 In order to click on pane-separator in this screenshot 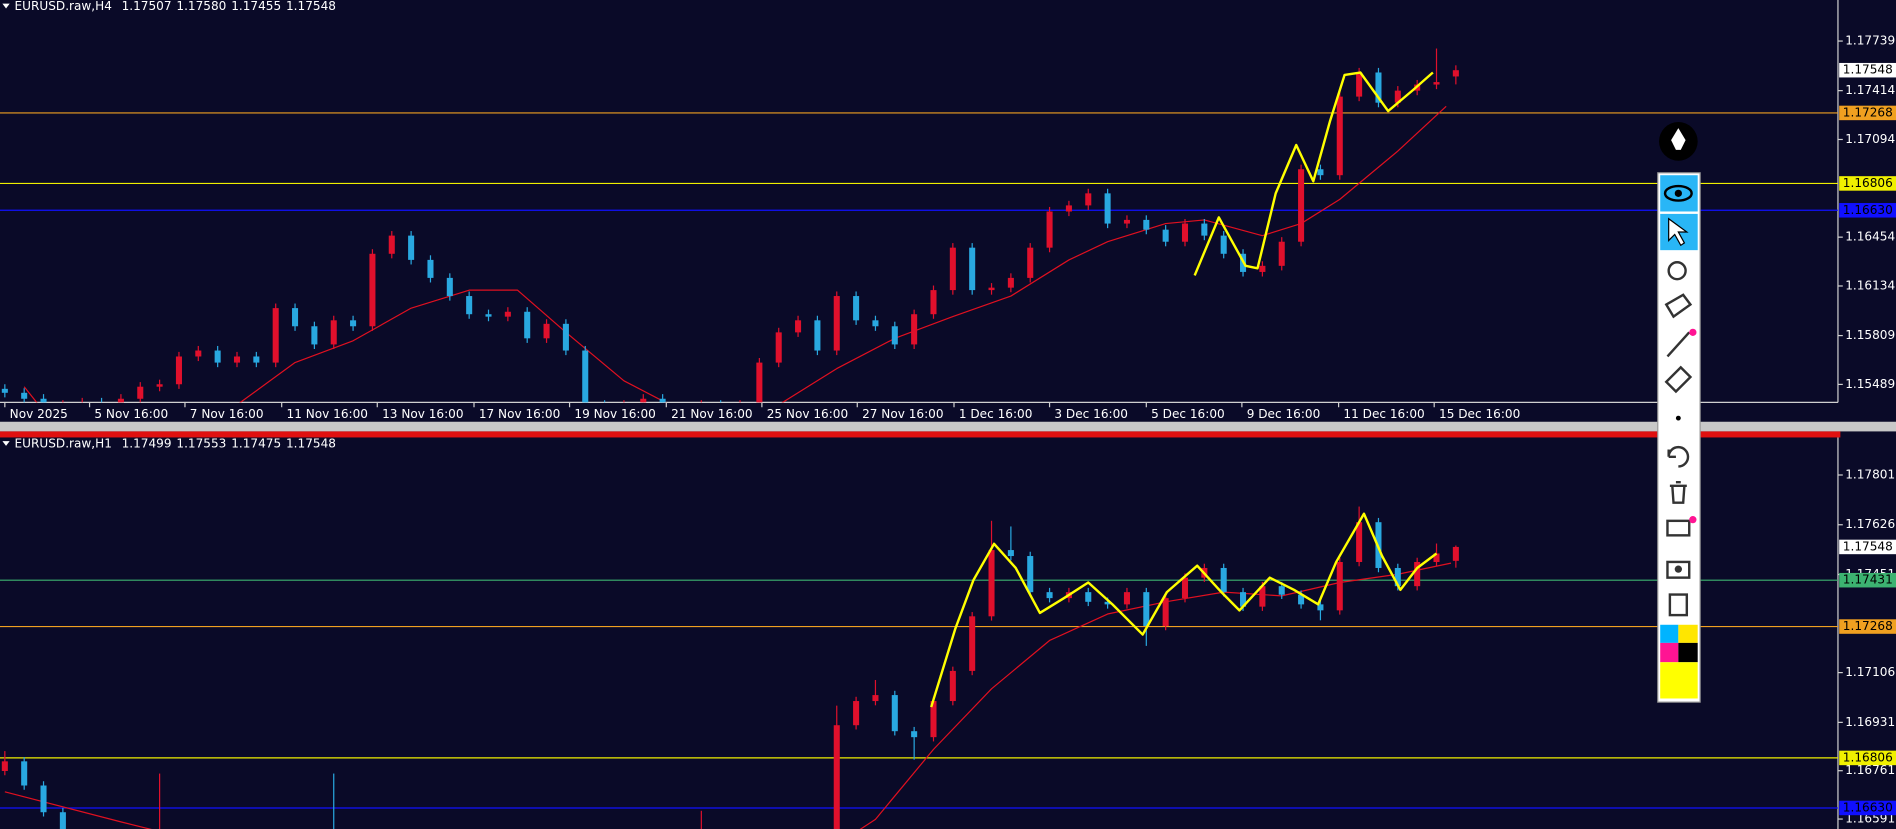, I will do `click(948, 426)`.